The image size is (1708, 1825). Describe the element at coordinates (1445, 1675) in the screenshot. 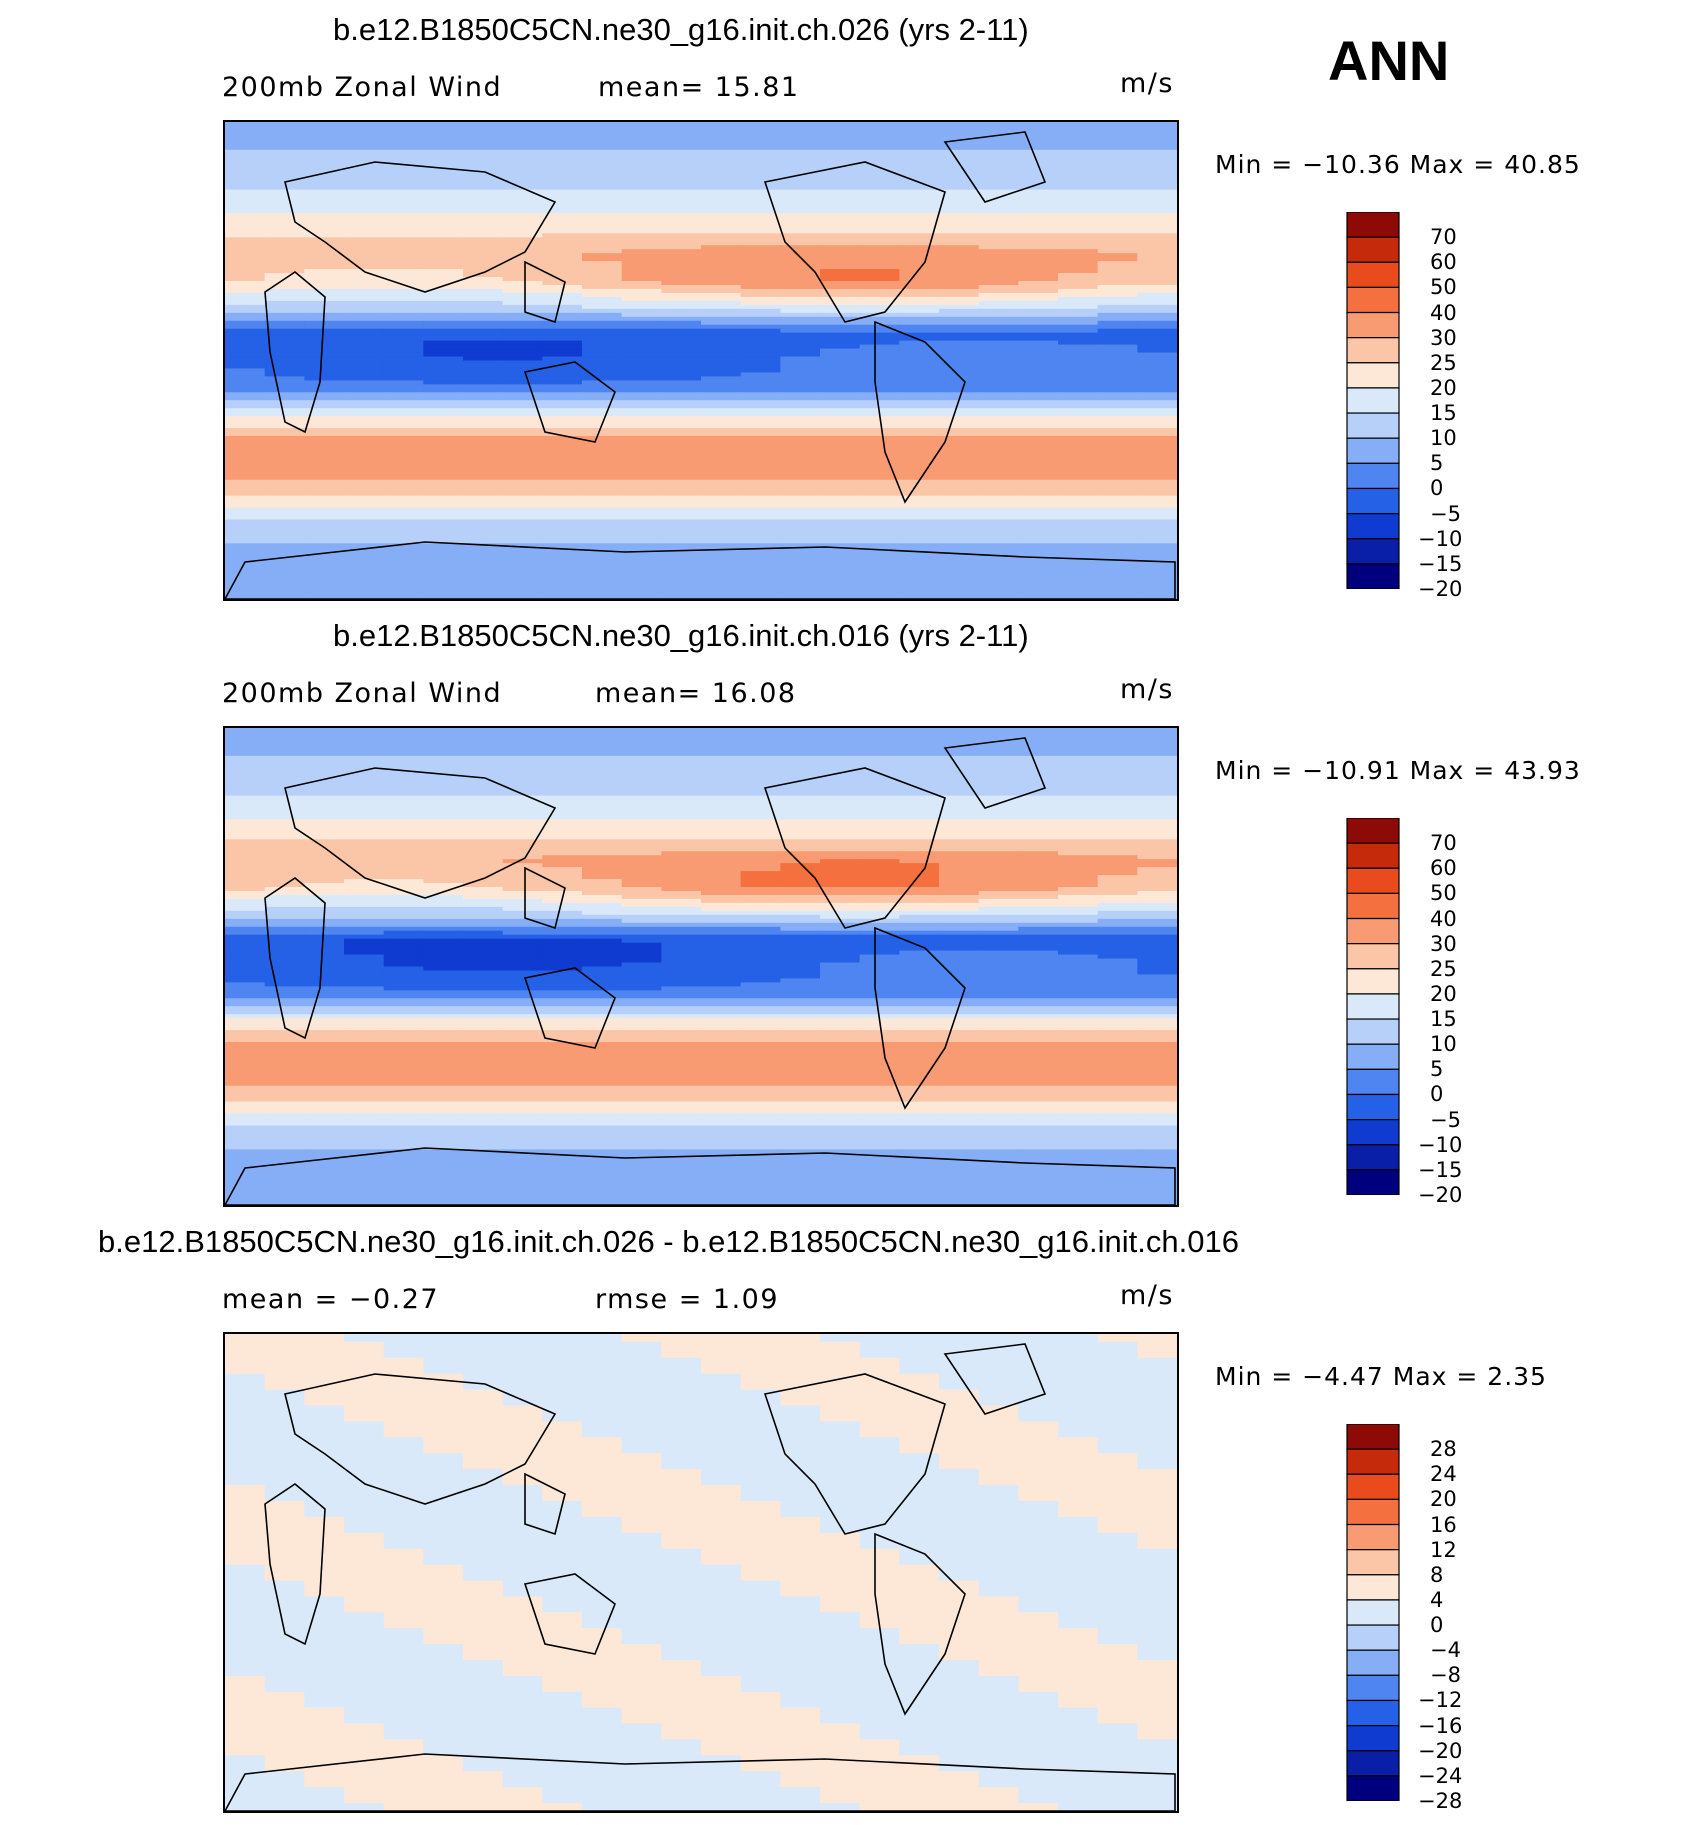

I see `colorbar-label: −8` at that location.